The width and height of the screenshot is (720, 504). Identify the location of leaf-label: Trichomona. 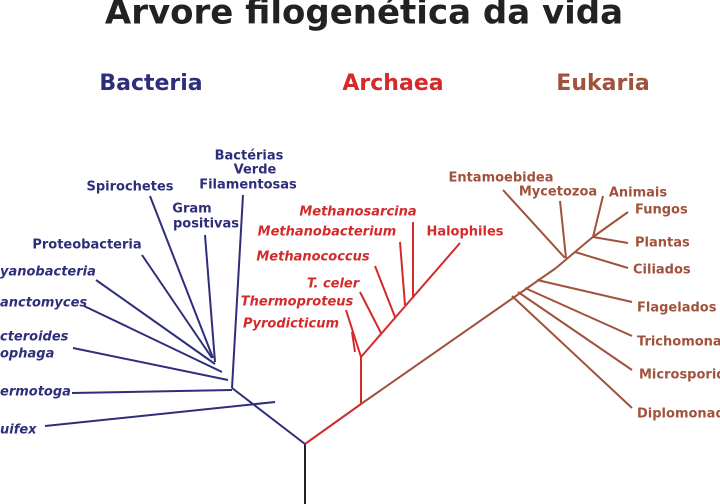
(678, 342).